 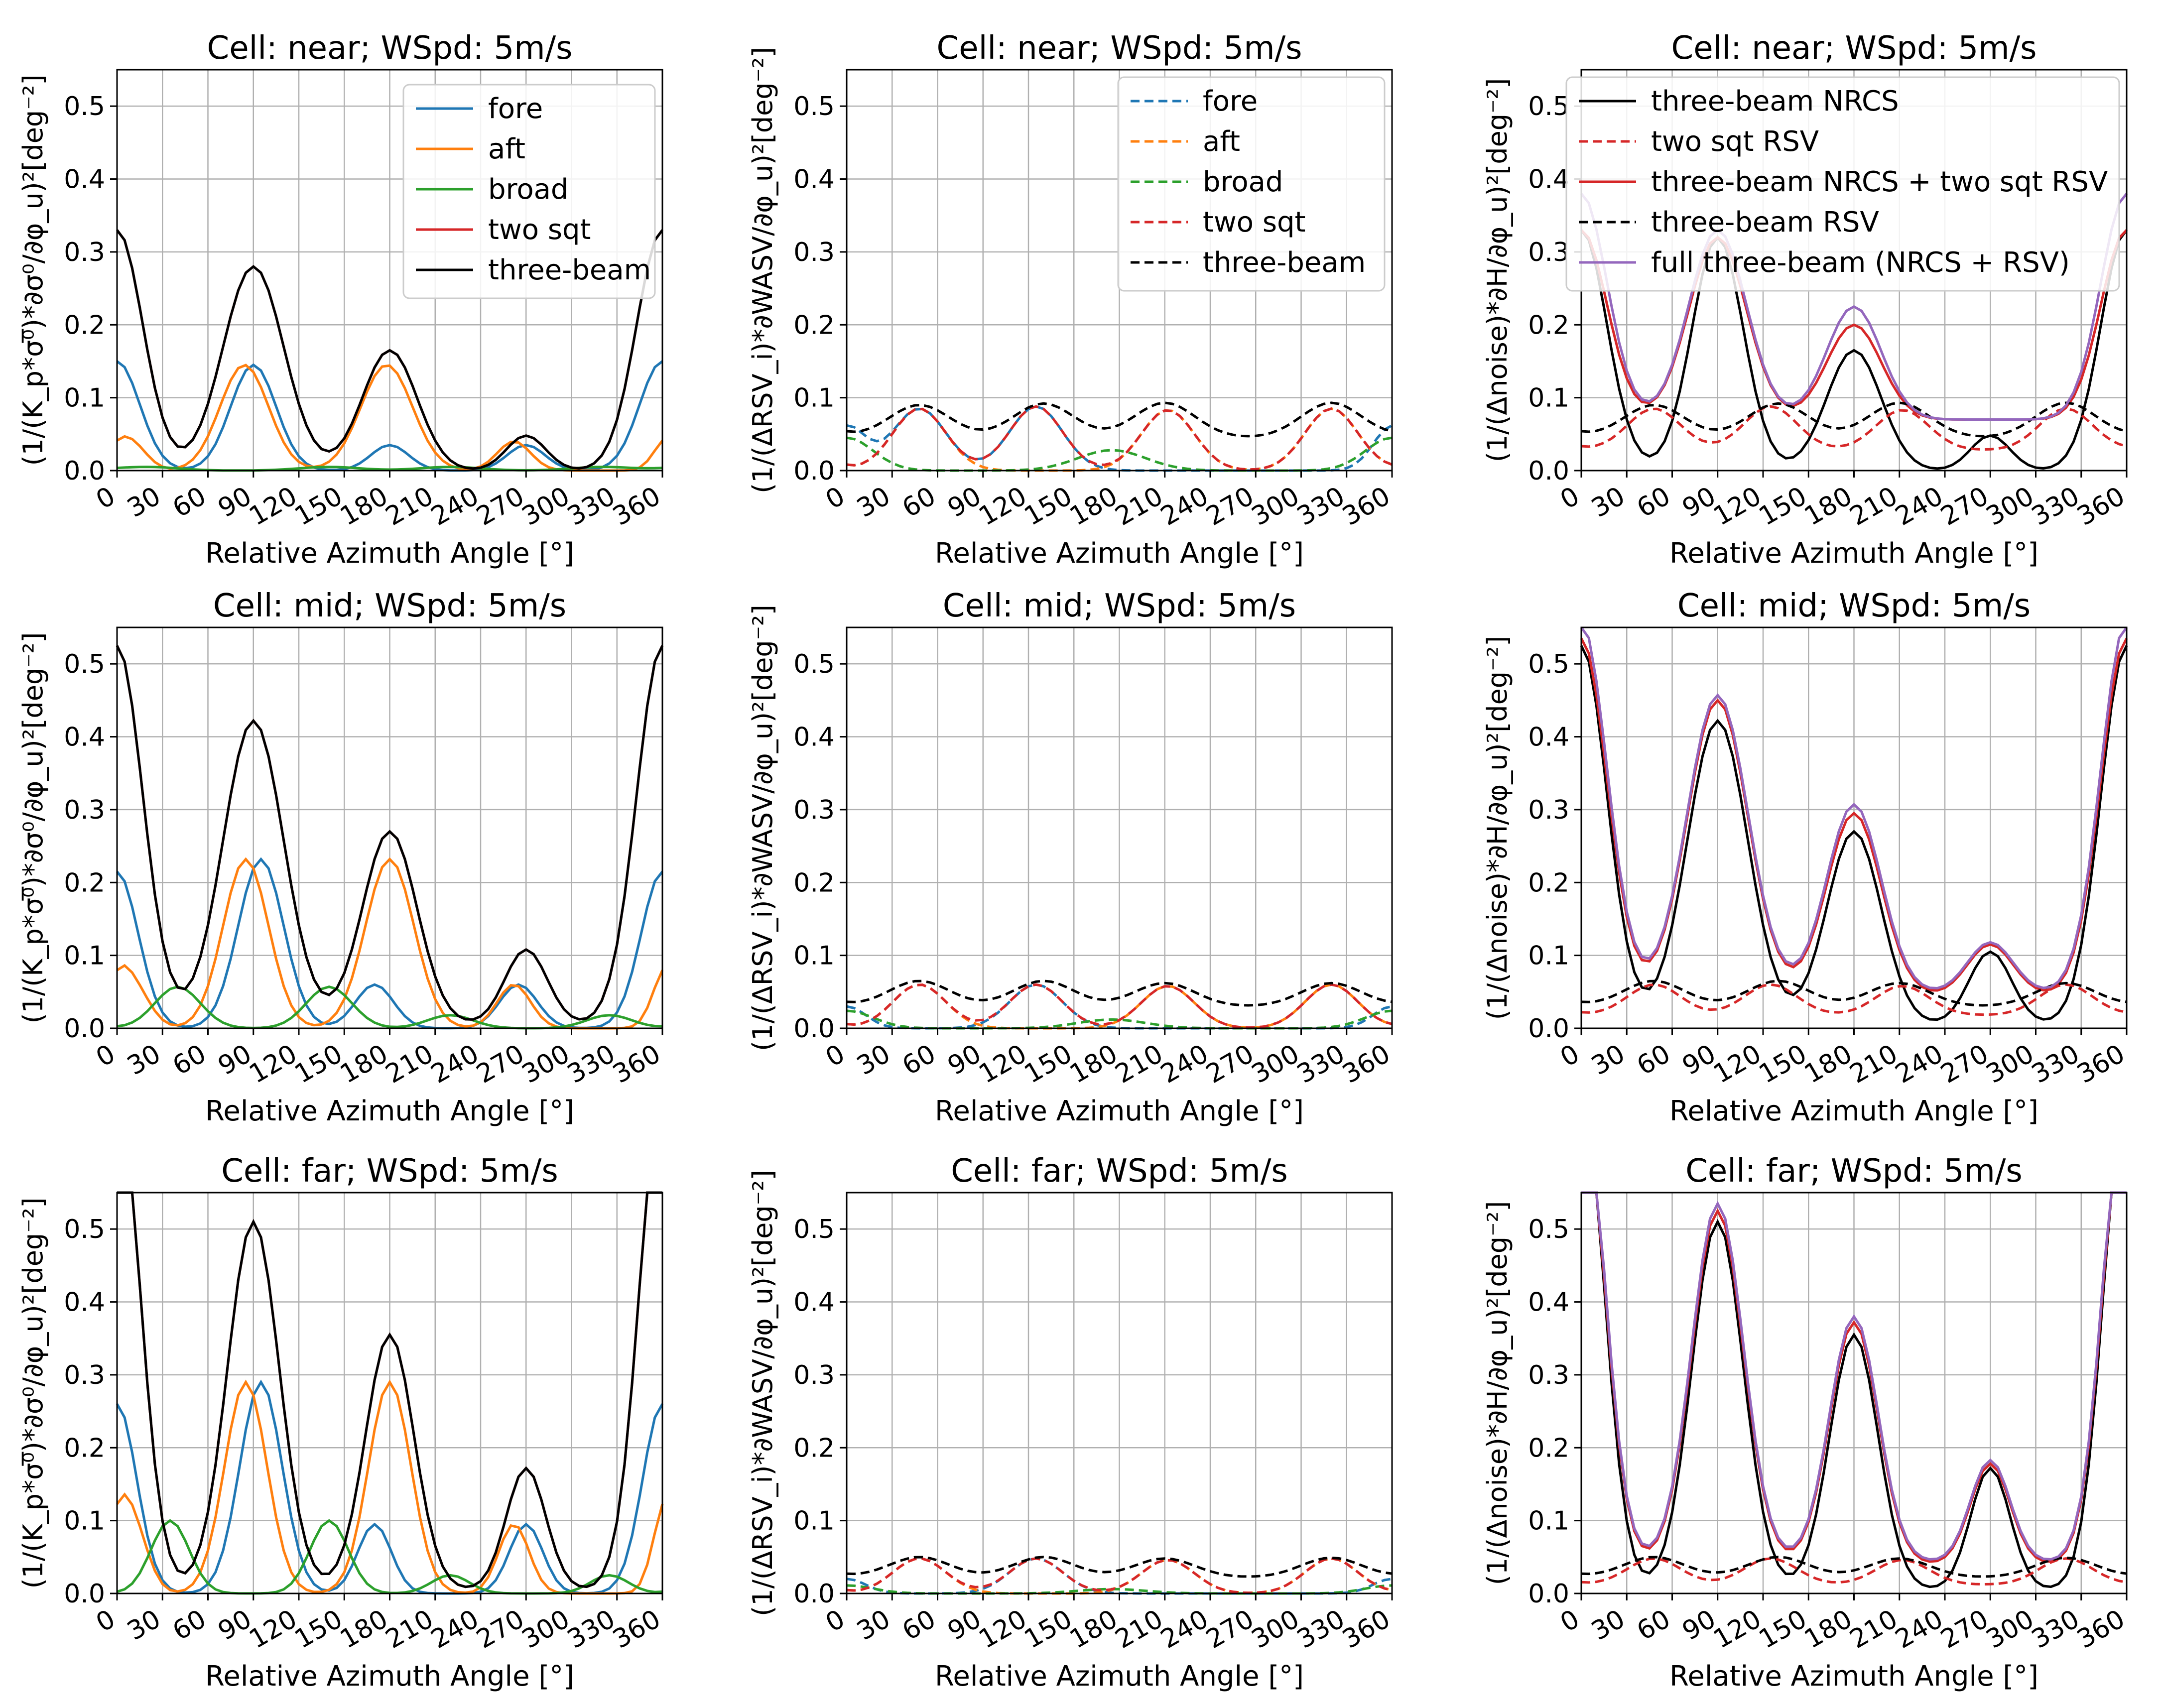 What do you see at coordinates (1765, 222) in the screenshot?
I see `legend-entry: three-beam RSV` at bounding box center [1765, 222].